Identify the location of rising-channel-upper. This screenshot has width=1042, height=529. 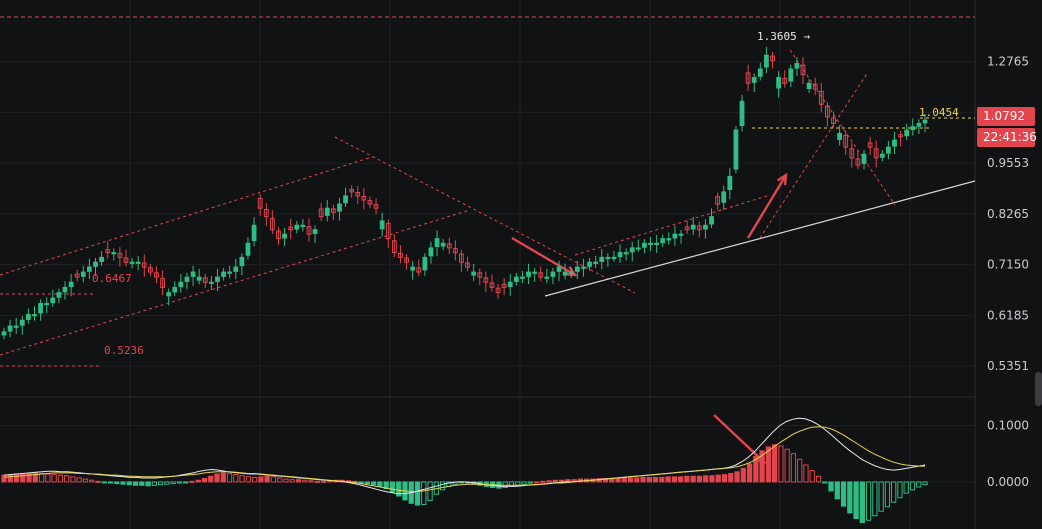
(672, 225).